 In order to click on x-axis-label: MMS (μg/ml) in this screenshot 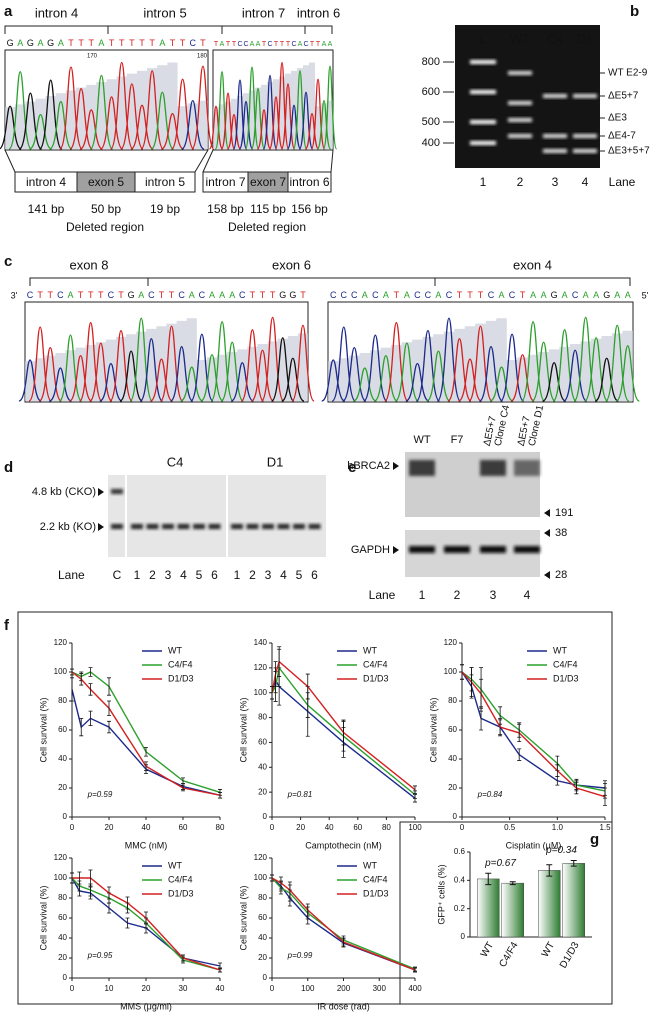, I will do `click(146, 1006)`.